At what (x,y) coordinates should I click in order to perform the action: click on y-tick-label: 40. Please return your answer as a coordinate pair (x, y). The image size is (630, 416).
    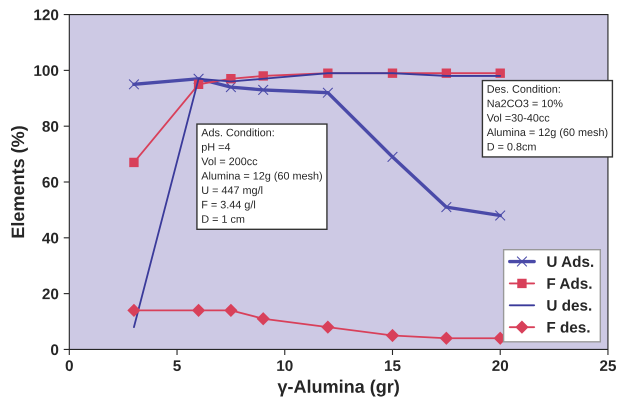
    Looking at the image, I should click on (50, 238).